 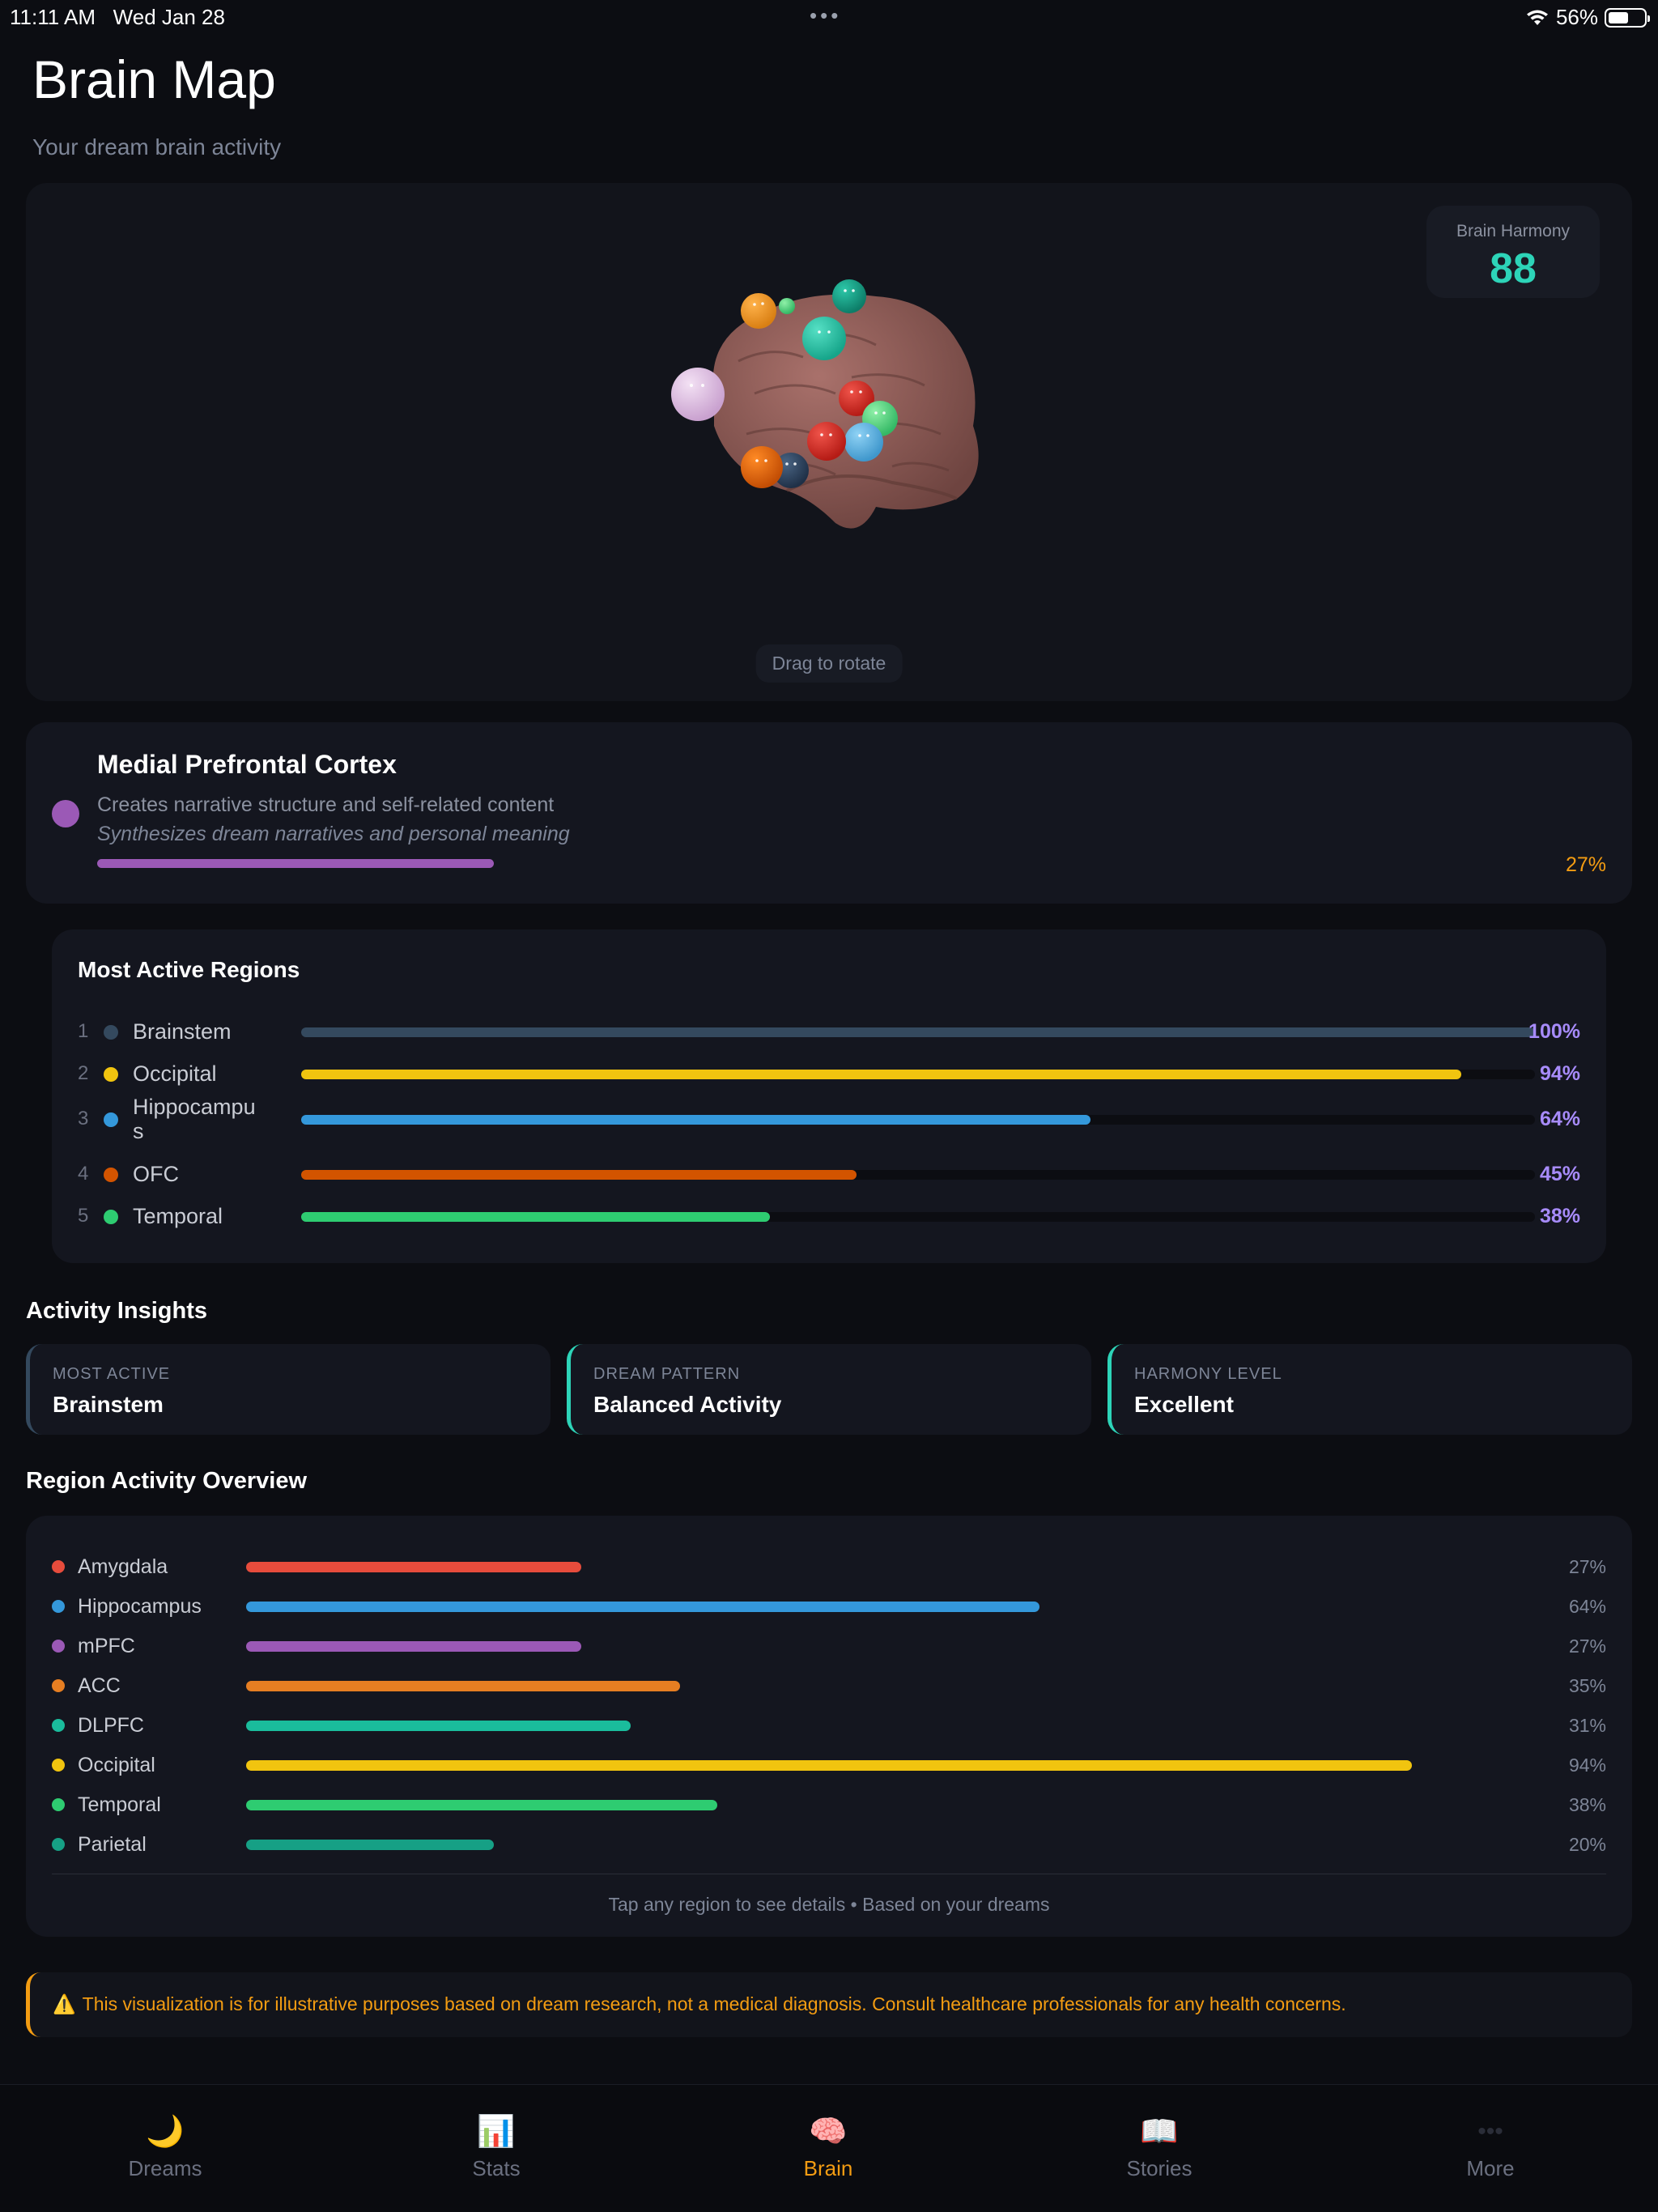 I want to click on overview-row: Hippocampus 64%, so click(x=829, y=1606).